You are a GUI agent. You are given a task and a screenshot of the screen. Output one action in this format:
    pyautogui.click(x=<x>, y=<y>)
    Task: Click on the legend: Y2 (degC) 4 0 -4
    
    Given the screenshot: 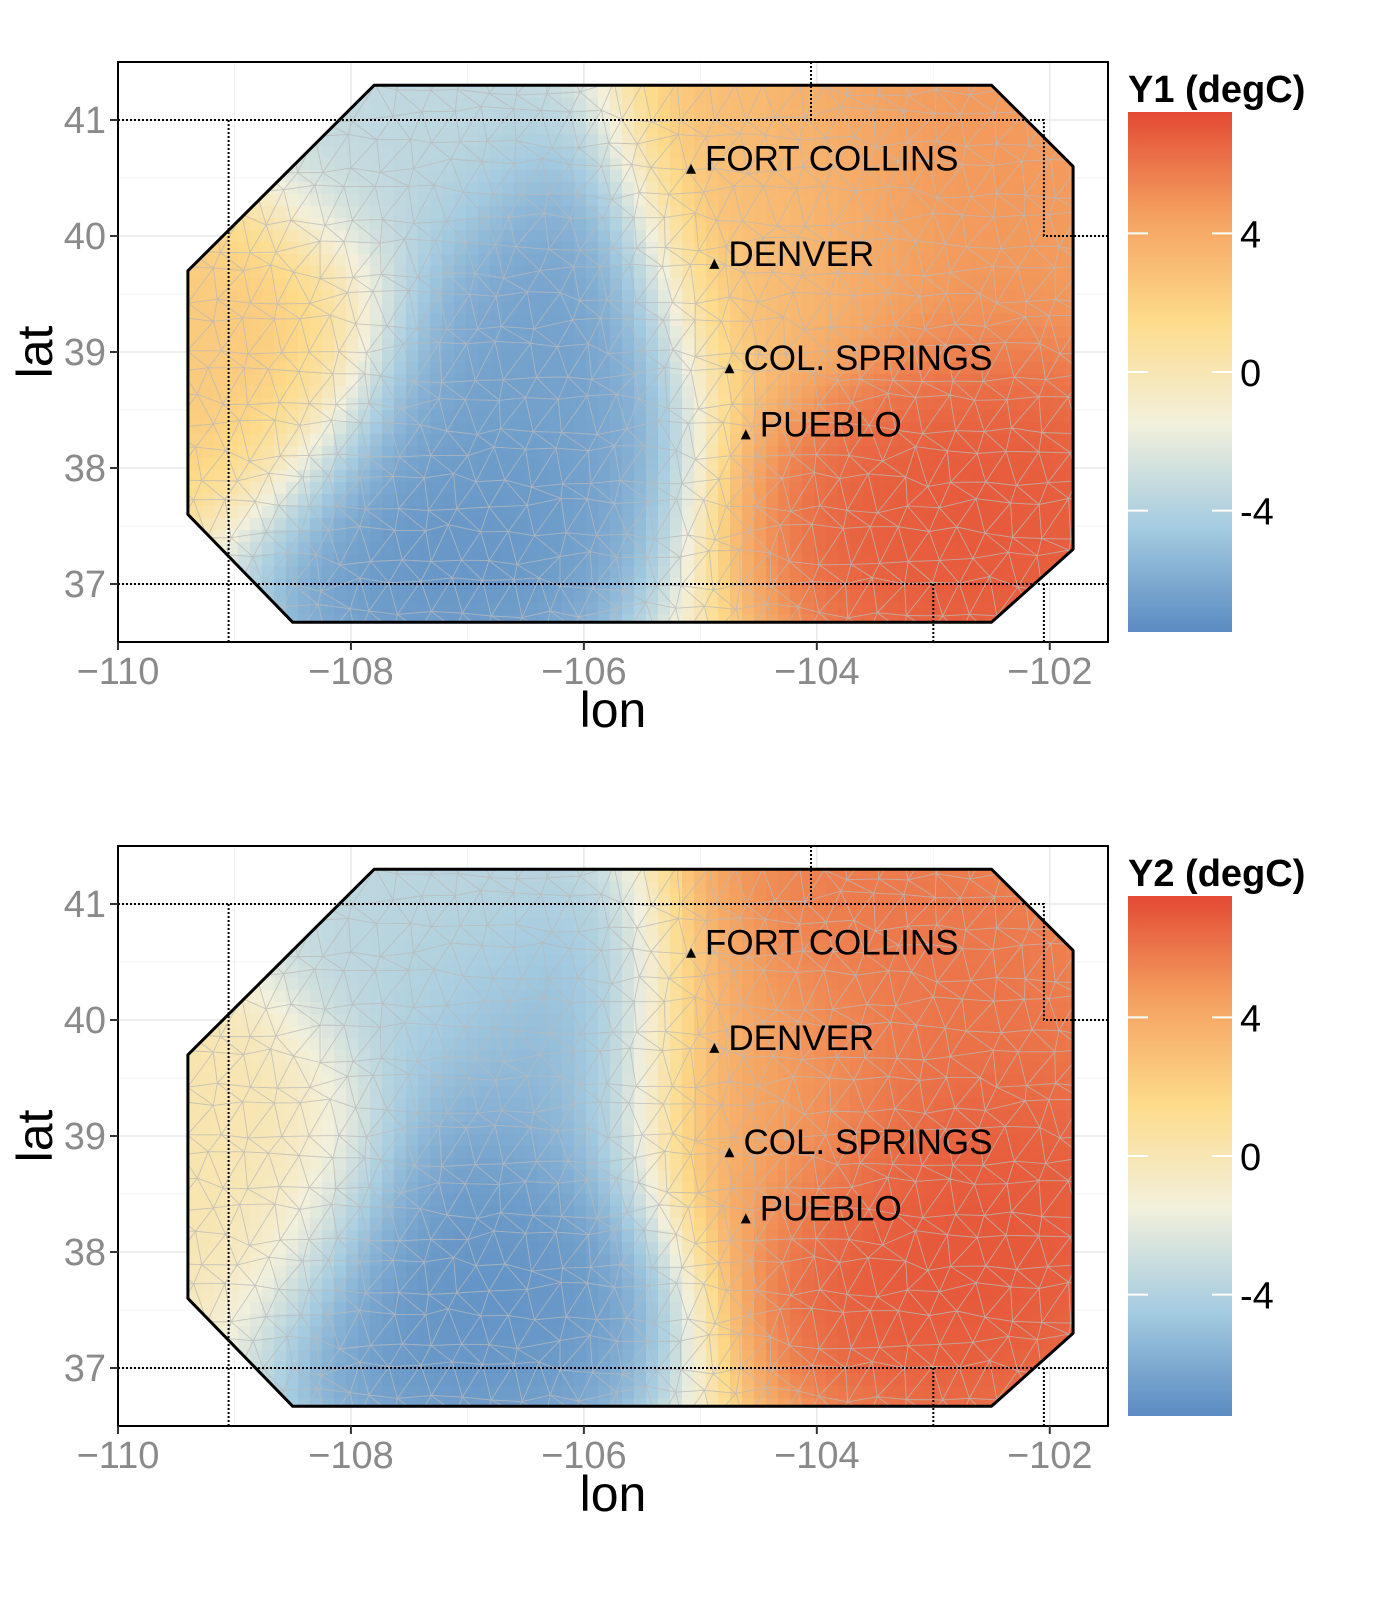 What is the action you would take?
    pyautogui.click(x=1216, y=1134)
    